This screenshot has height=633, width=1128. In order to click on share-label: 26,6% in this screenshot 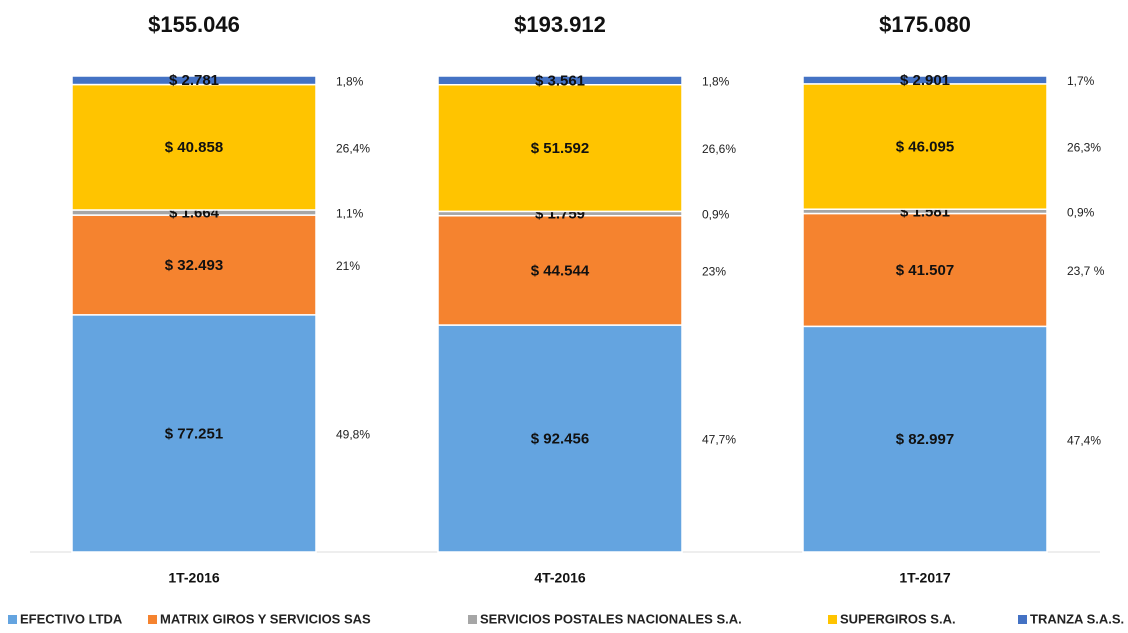, I will do `click(719, 149)`.